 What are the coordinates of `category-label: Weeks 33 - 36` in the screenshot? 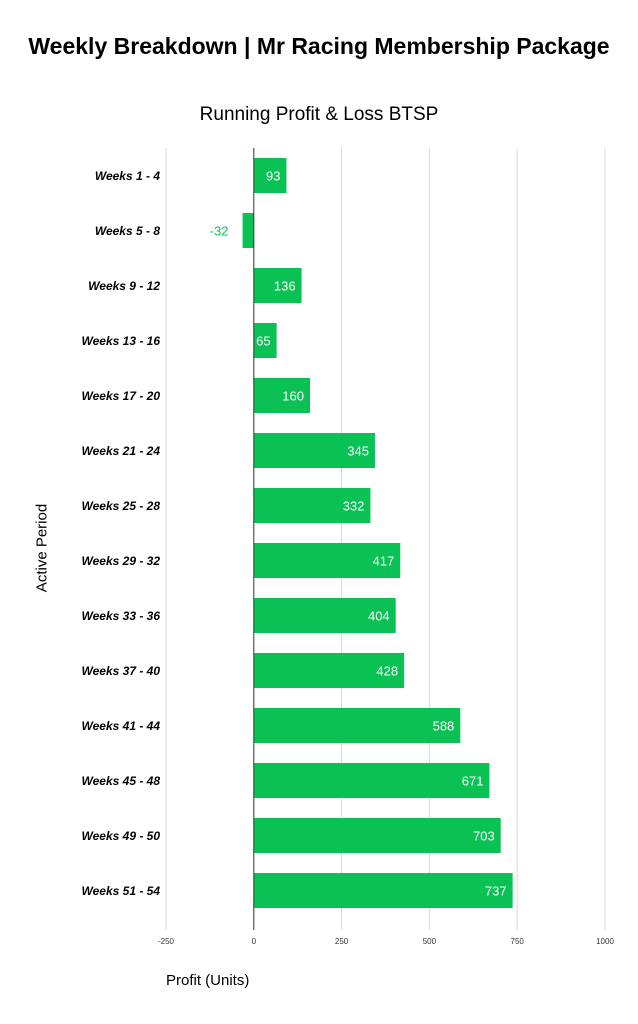 It's located at (121, 616).